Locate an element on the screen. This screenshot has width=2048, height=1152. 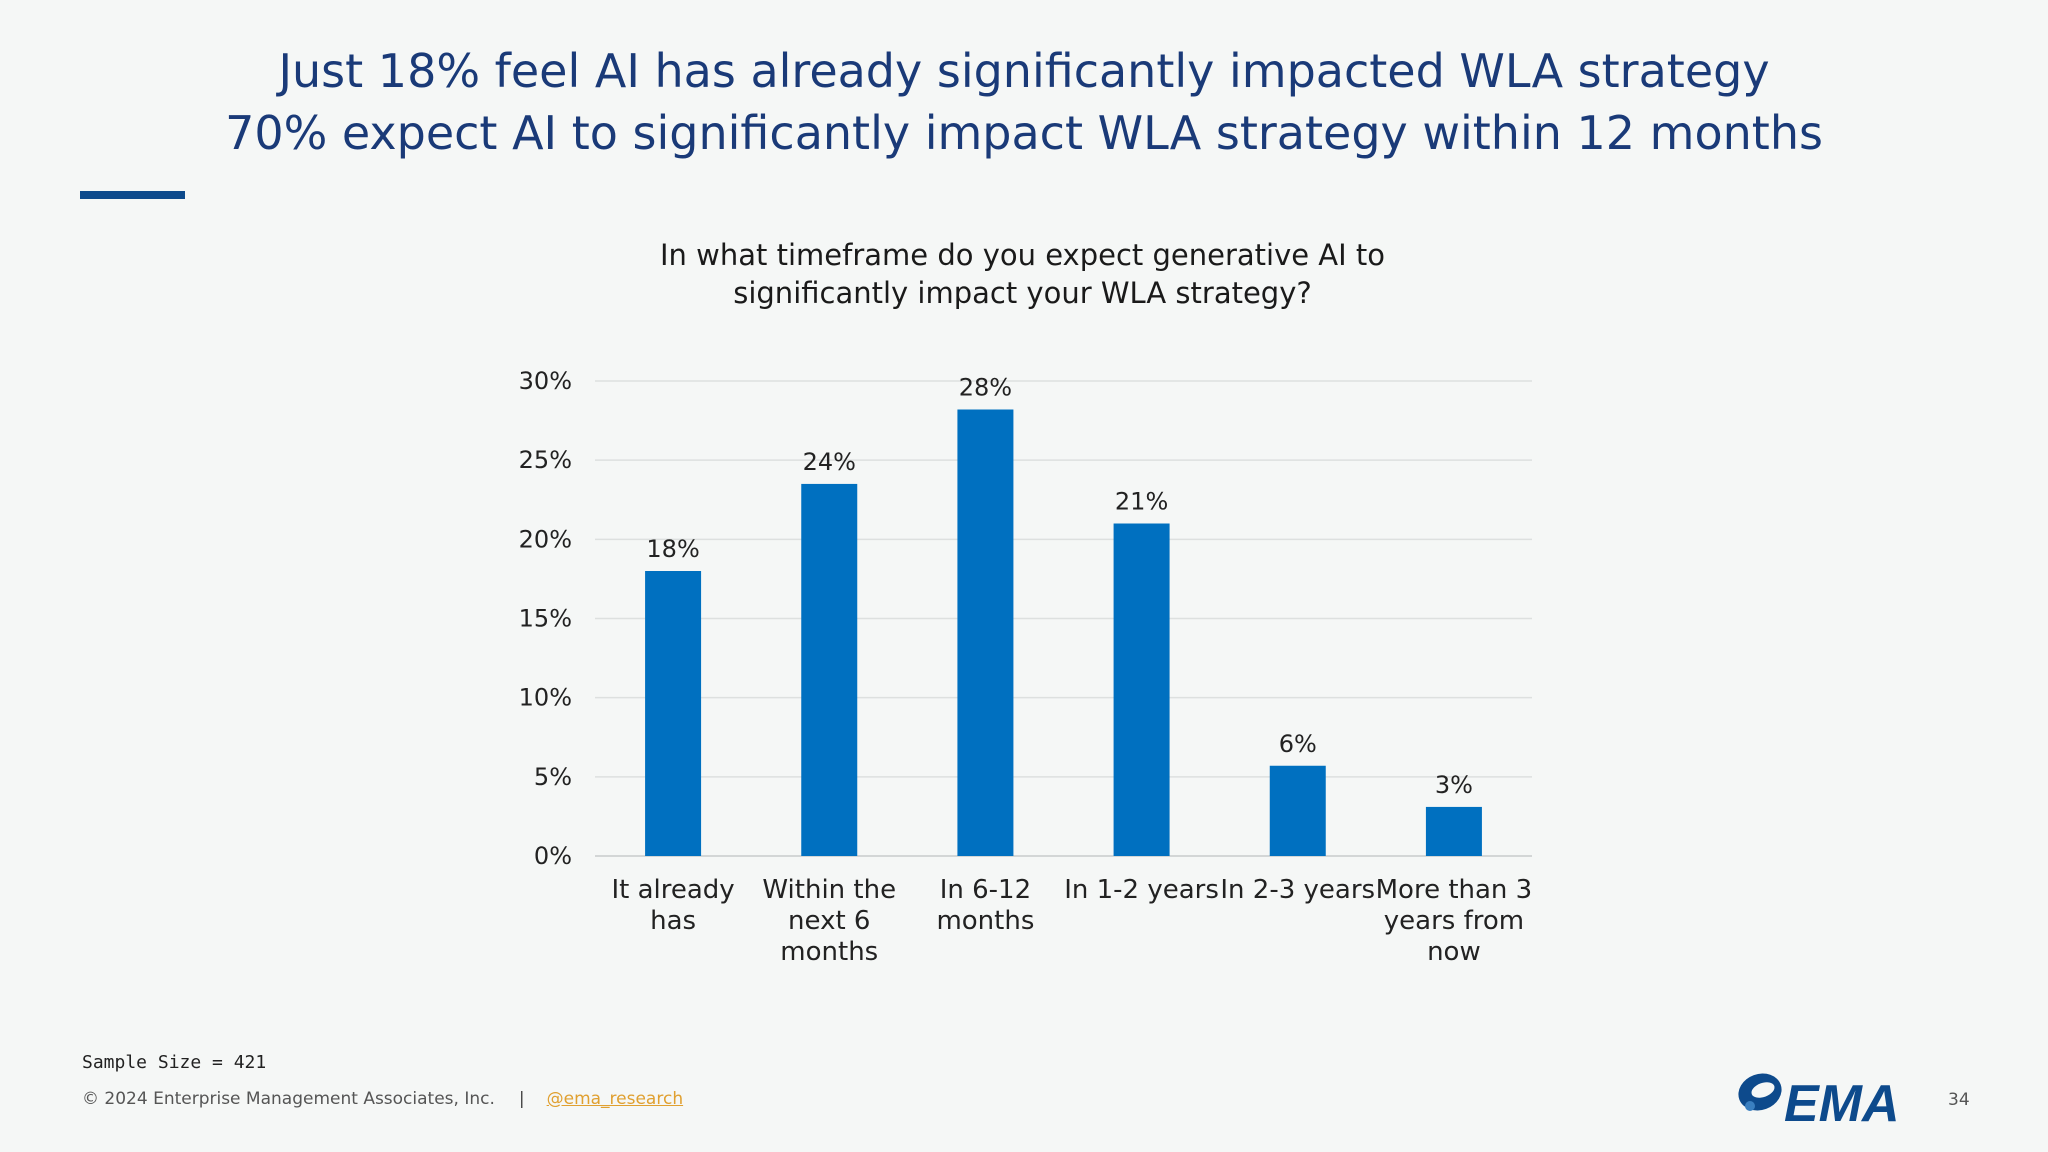
y-tick-label: 30% is located at coordinates (545, 381).